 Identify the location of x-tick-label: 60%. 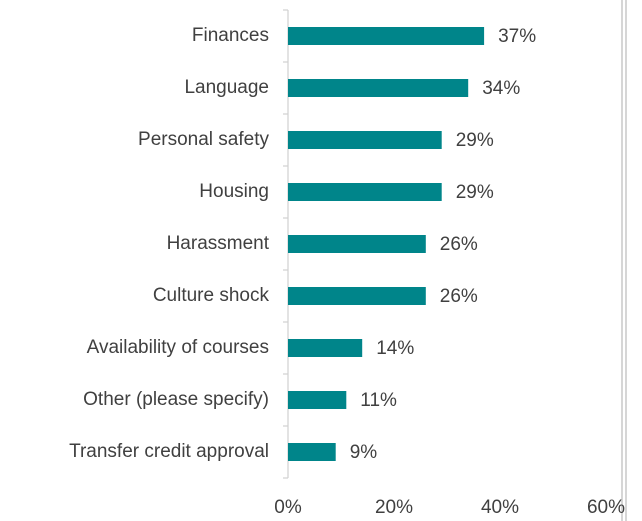
(606, 507).